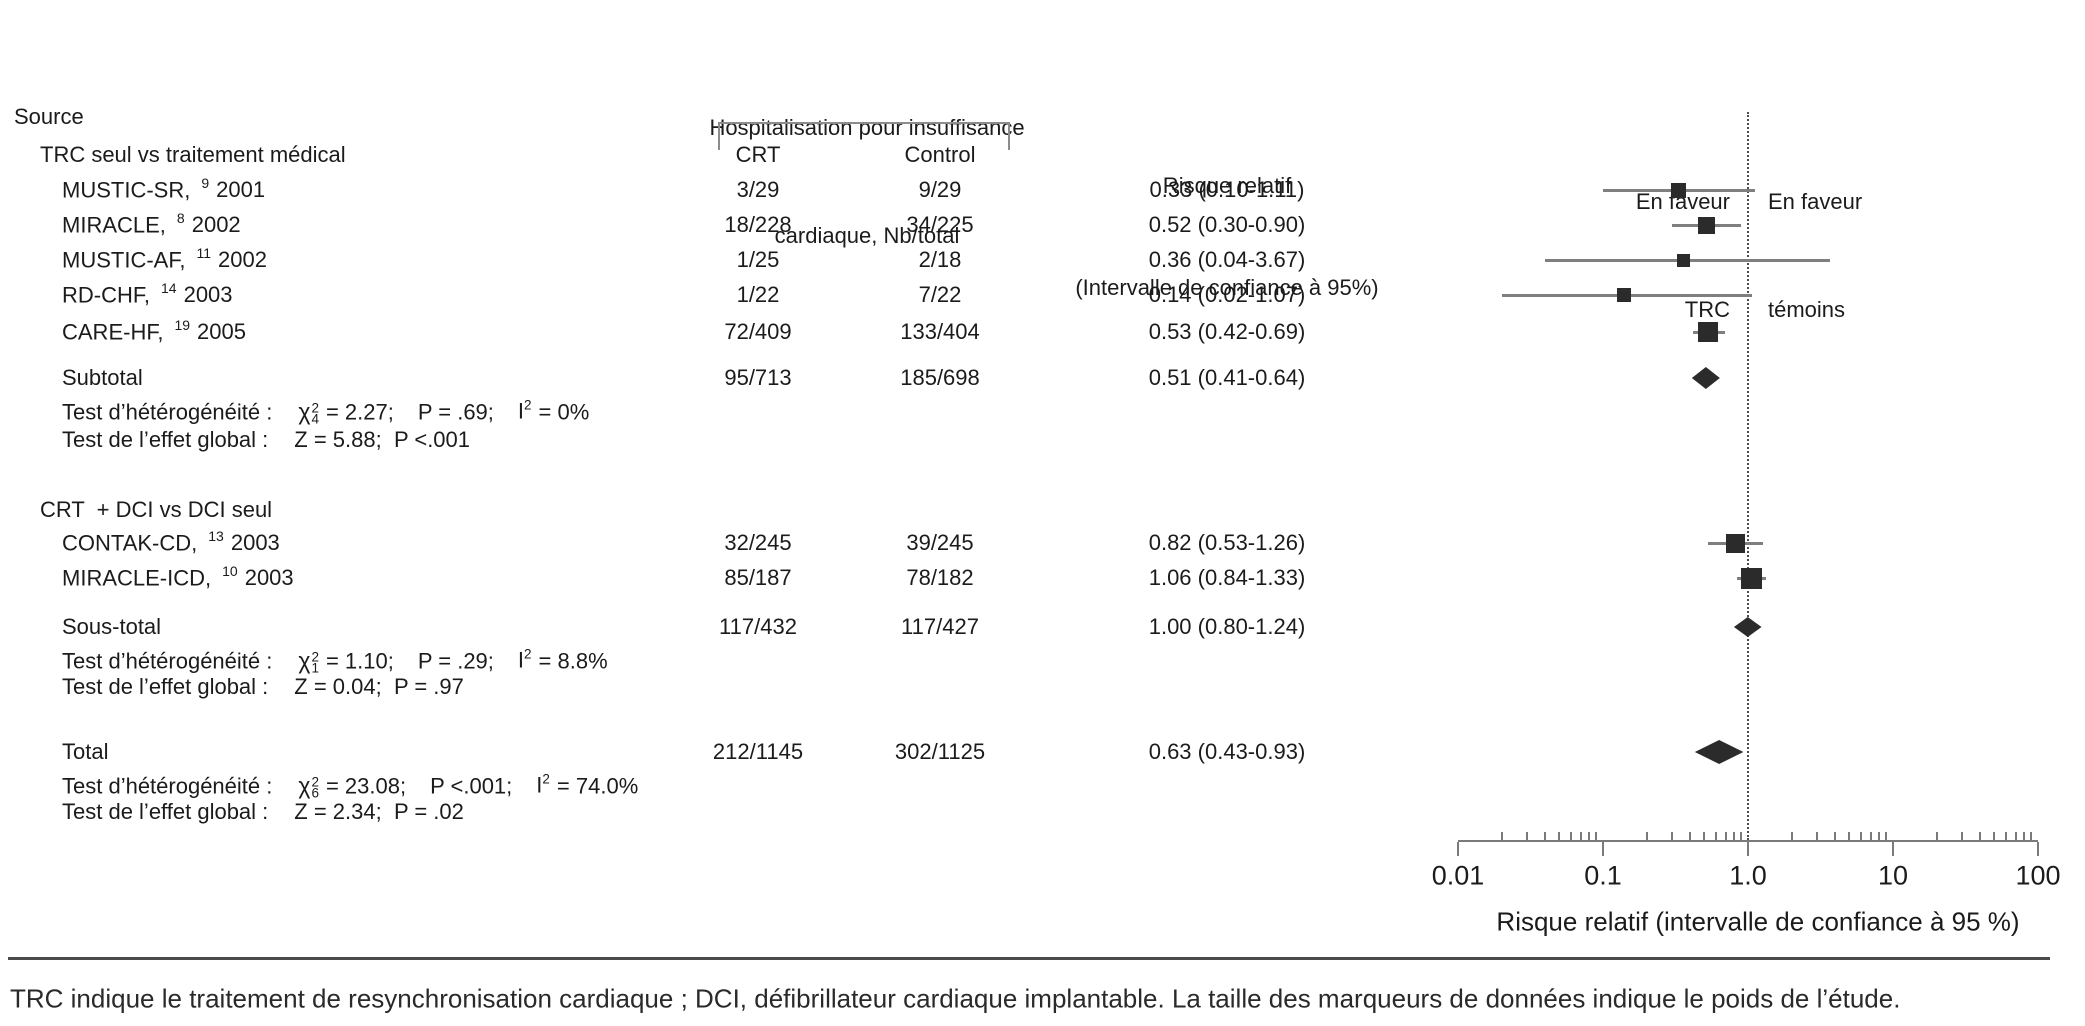  Describe the element at coordinates (940, 154) in the screenshot. I see `control-column-header: Control` at that location.